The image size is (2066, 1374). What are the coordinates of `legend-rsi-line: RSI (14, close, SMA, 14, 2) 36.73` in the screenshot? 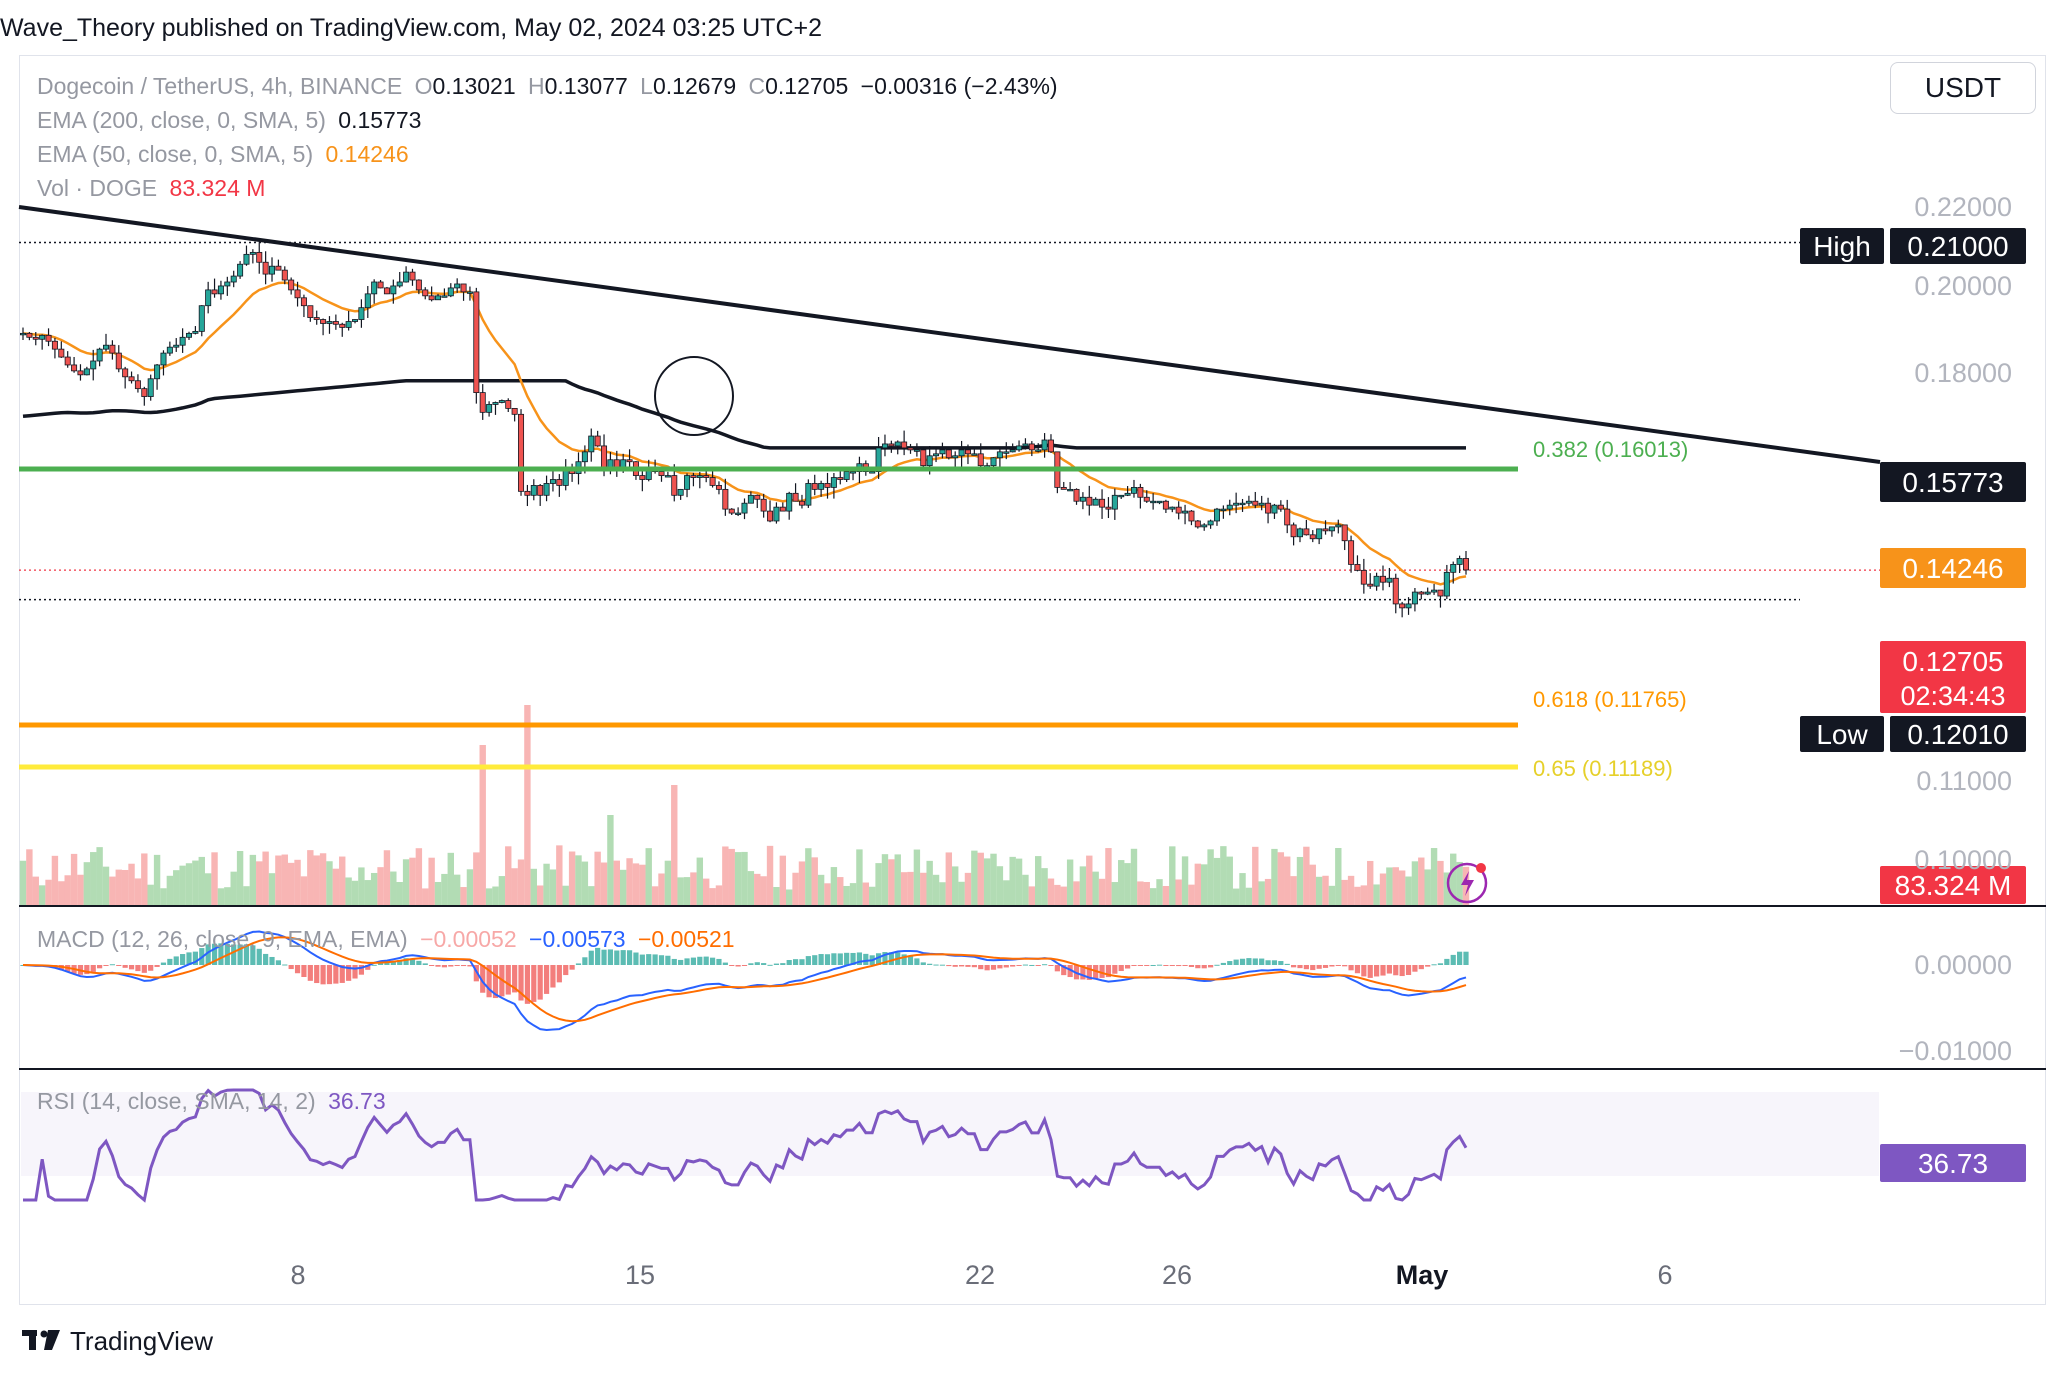 It's located at (214, 1101).